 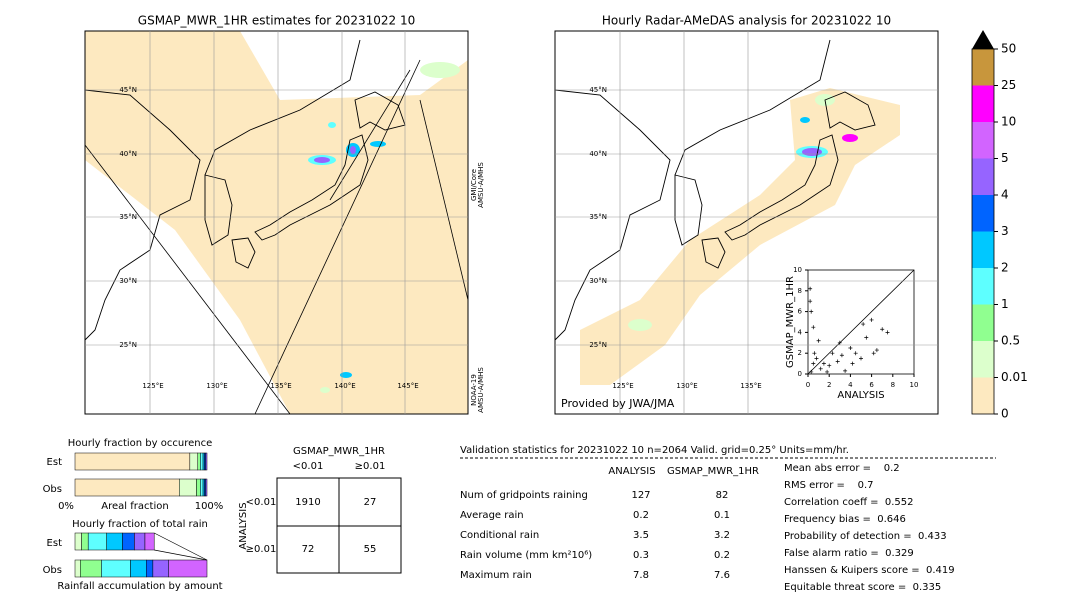 I want to click on label: 25°N, so click(x=598, y=345).